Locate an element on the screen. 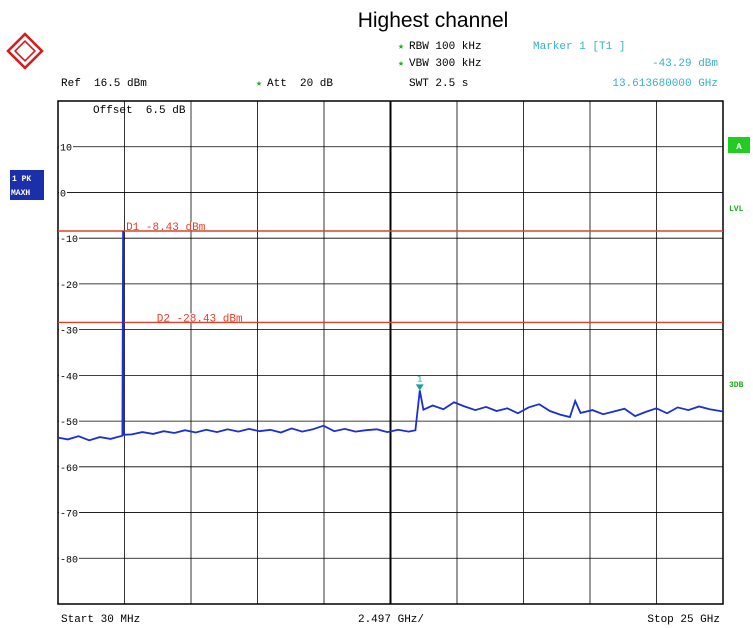 Image resolution: width=753 pixels, height=628 pixels. trace-a-badge is located at coordinates (739, 145).